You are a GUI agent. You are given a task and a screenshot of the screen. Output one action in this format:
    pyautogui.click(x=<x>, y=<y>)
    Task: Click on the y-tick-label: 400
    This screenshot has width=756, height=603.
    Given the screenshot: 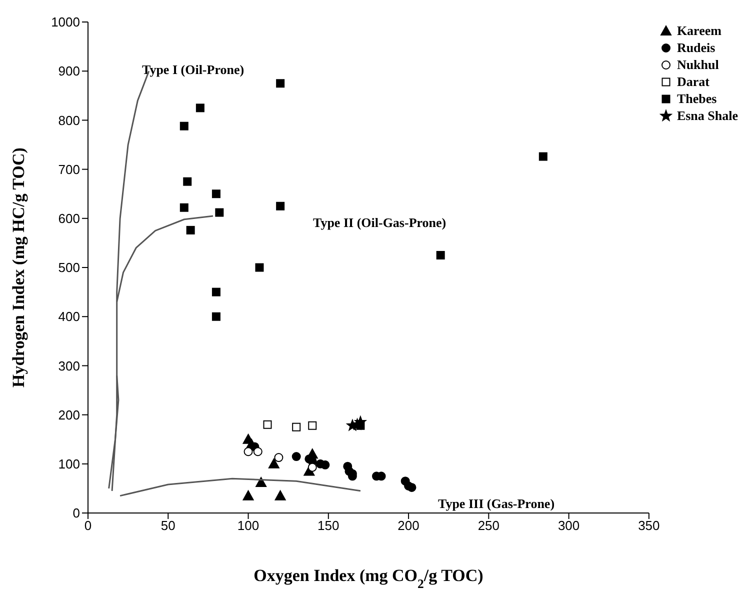 What is the action you would take?
    pyautogui.click(x=69, y=316)
    